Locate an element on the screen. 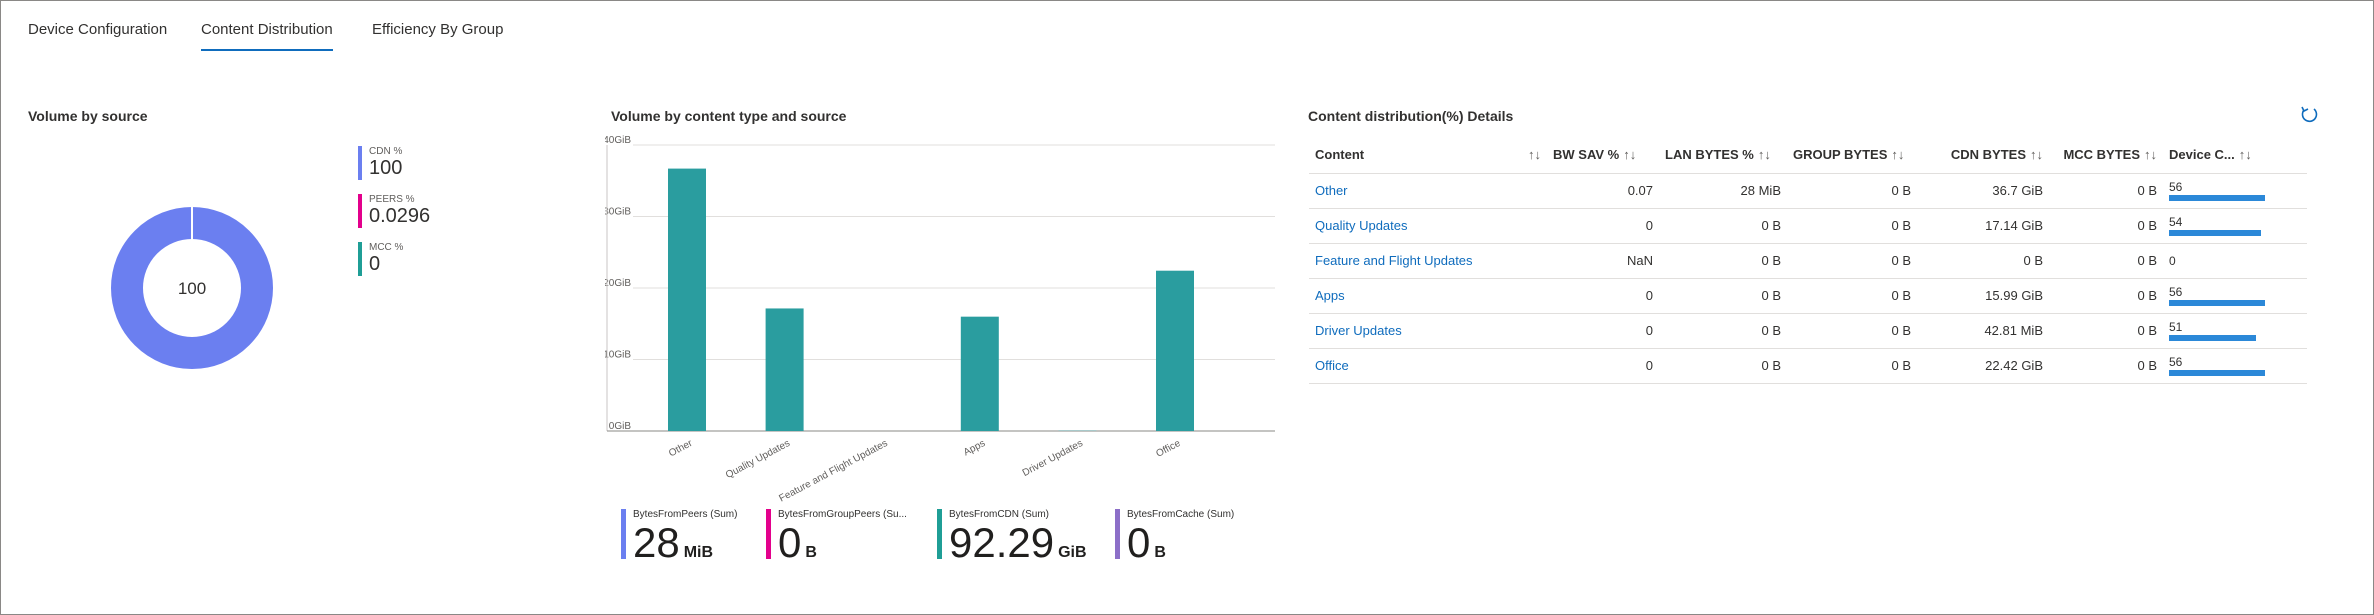 This screenshot has width=2374, height=615. summary-number-group-peers: 0 is located at coordinates (790, 542).